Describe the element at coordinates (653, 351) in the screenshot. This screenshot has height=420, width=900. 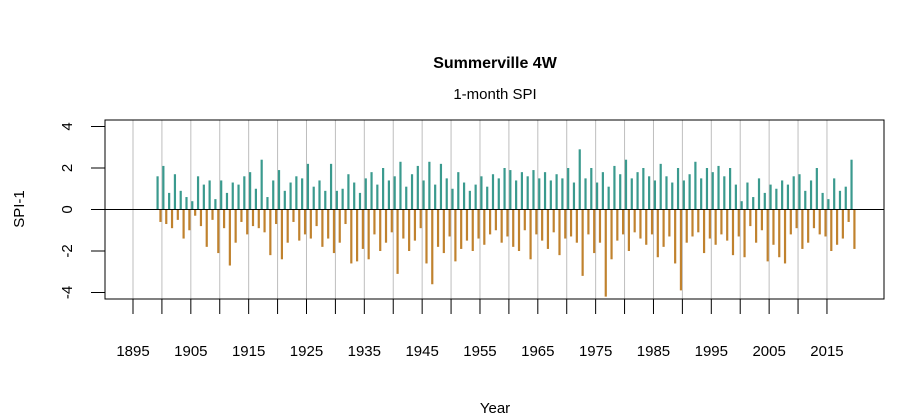
I see `x-tick-label: 1985` at that location.